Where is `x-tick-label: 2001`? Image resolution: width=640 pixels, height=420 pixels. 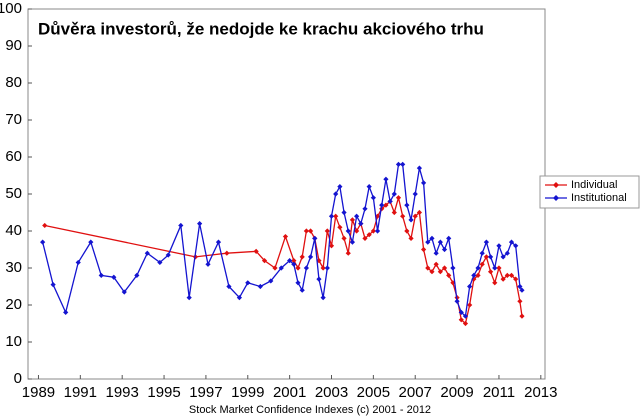 x-tick-label: 2001 is located at coordinates (289, 392).